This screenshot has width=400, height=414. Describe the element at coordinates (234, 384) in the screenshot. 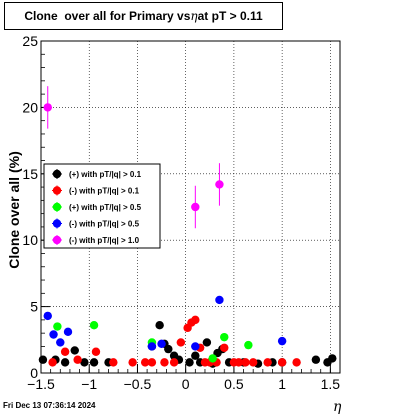

I see `x-tick-label: 0.5` at that location.